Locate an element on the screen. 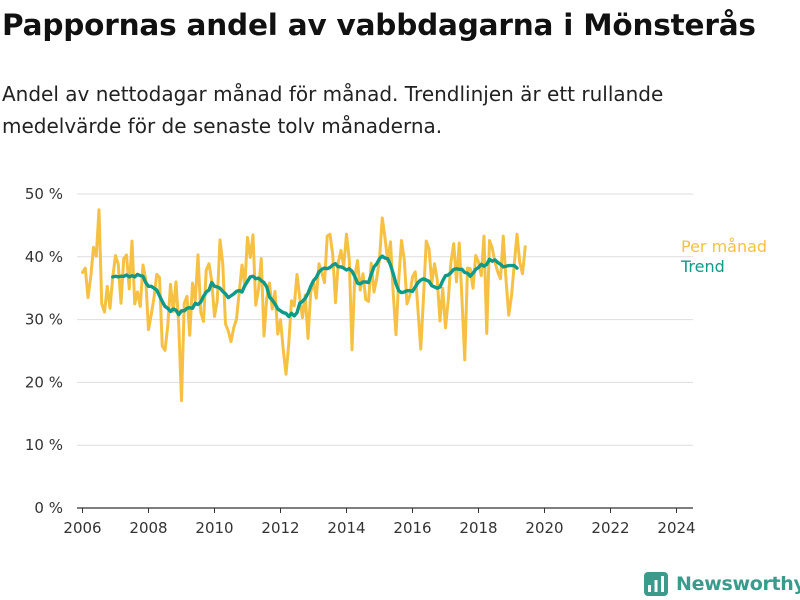 This screenshot has width=800, height=600. x-tick-label: 2018 is located at coordinates (478, 528).